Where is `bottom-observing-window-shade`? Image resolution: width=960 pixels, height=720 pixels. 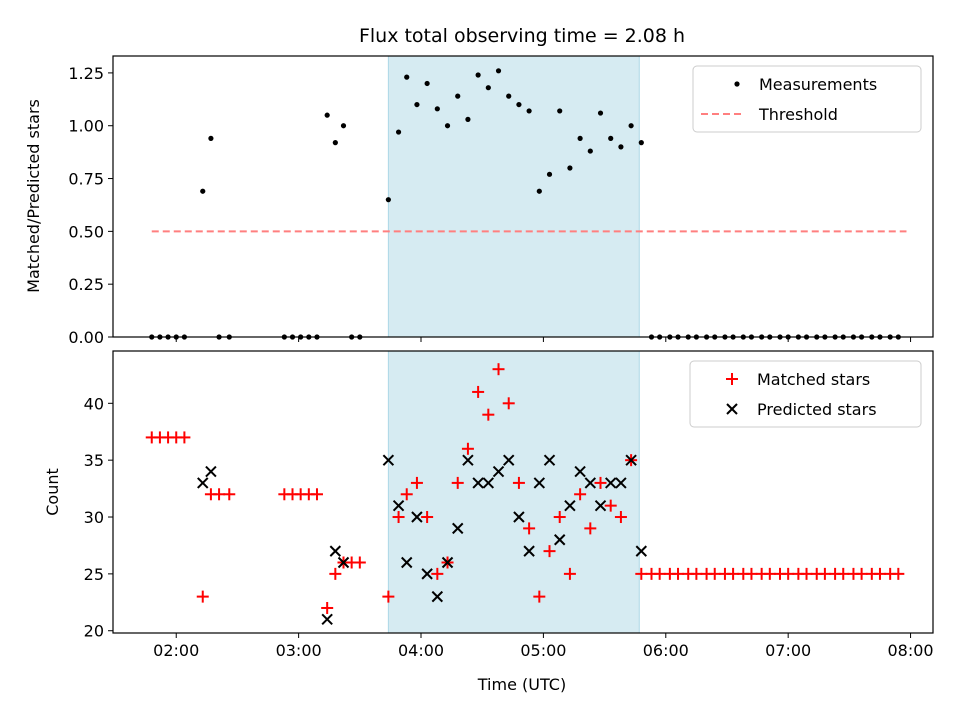
bottom-observing-window-shade is located at coordinates (513, 492).